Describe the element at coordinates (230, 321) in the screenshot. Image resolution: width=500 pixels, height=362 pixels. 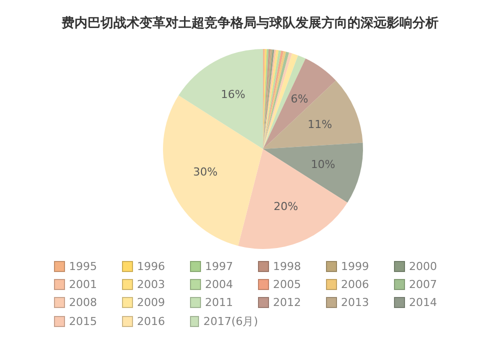
I see `legend-label: 2017(6月)` at that location.